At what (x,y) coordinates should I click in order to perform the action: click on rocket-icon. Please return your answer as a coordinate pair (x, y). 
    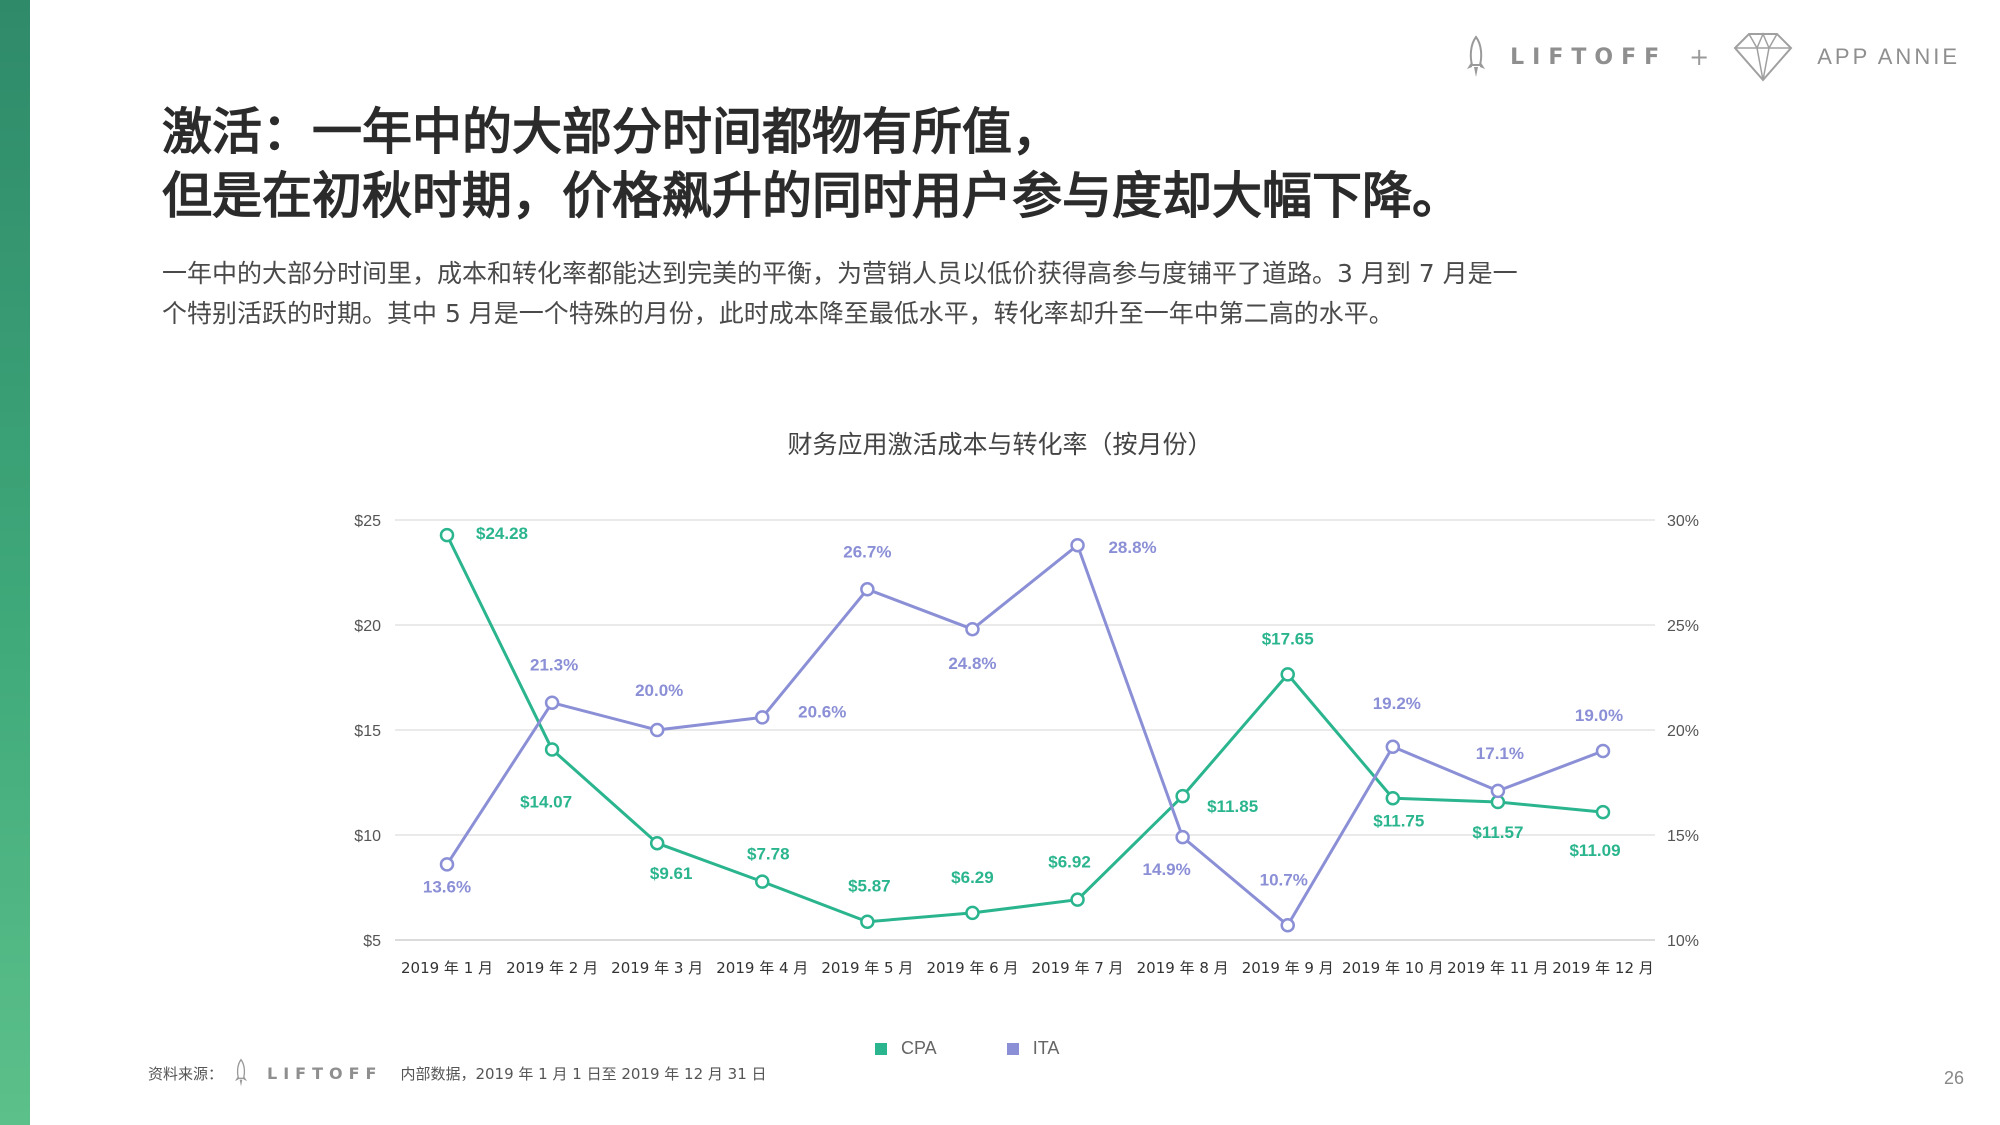
    Looking at the image, I should click on (1476, 56).